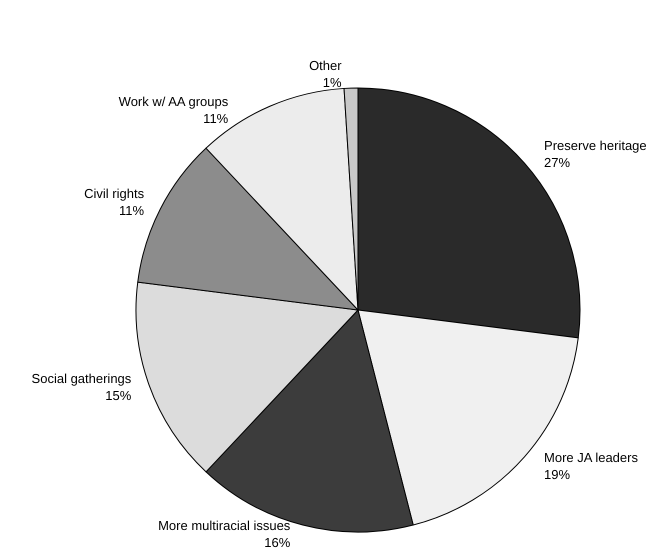 The width and height of the screenshot is (669, 552). Describe the element at coordinates (325, 66) in the screenshot. I see `slice-label: Other` at that location.